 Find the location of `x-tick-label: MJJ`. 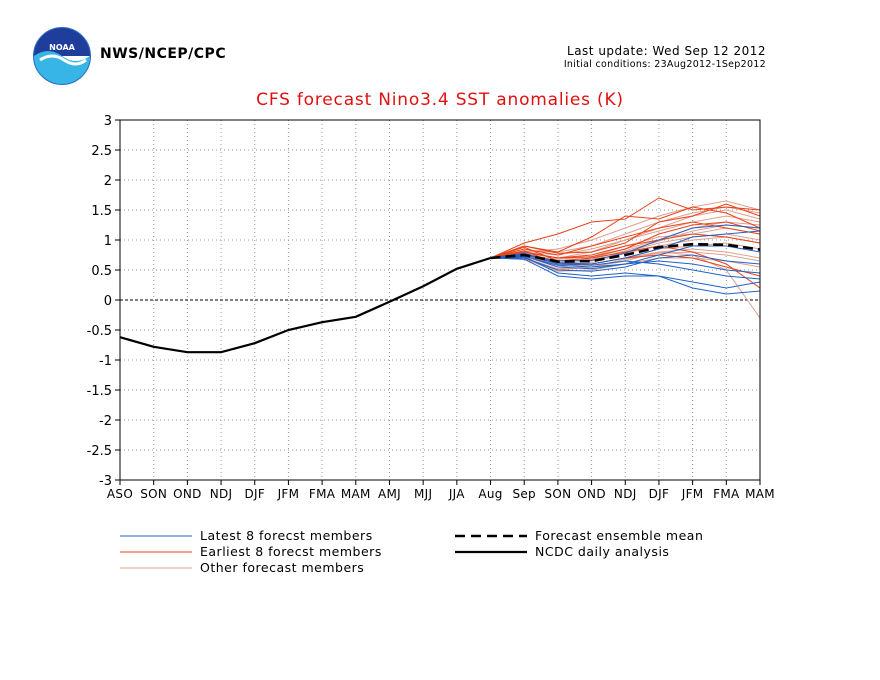

x-tick-label: MJJ is located at coordinates (423, 494).